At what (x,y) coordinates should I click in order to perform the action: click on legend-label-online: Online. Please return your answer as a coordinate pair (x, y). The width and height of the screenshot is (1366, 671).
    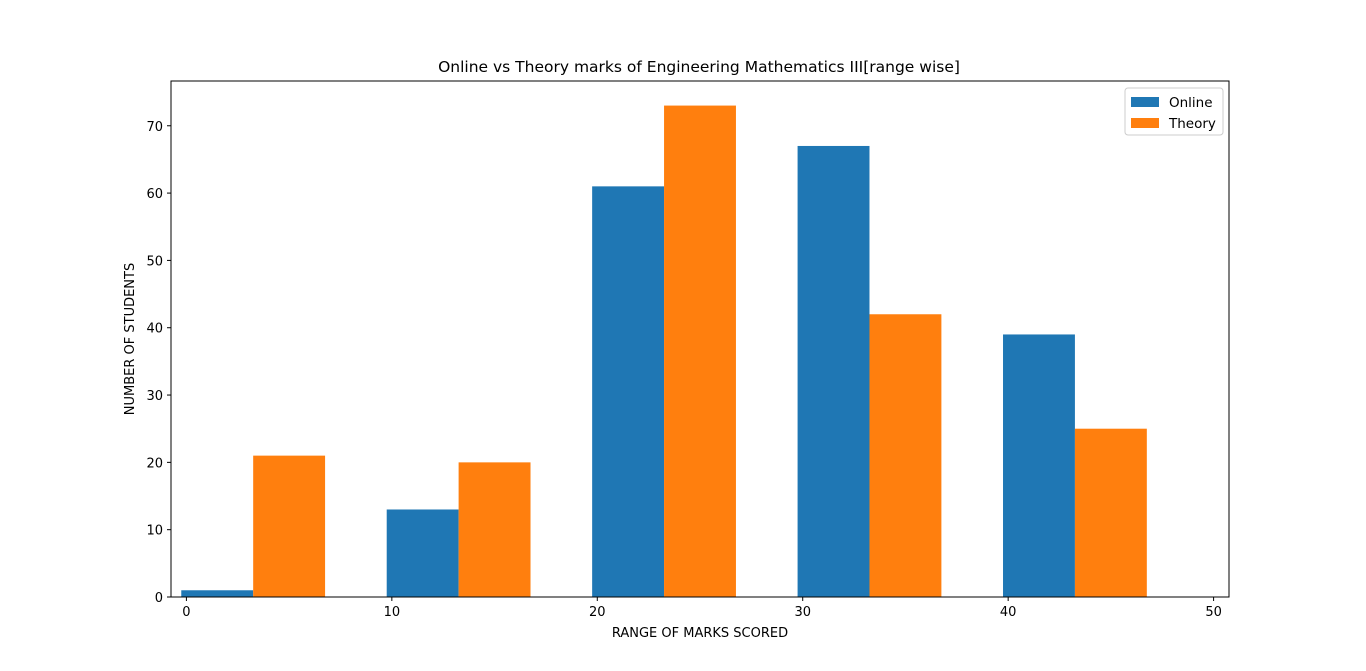
    Looking at the image, I should click on (1191, 103).